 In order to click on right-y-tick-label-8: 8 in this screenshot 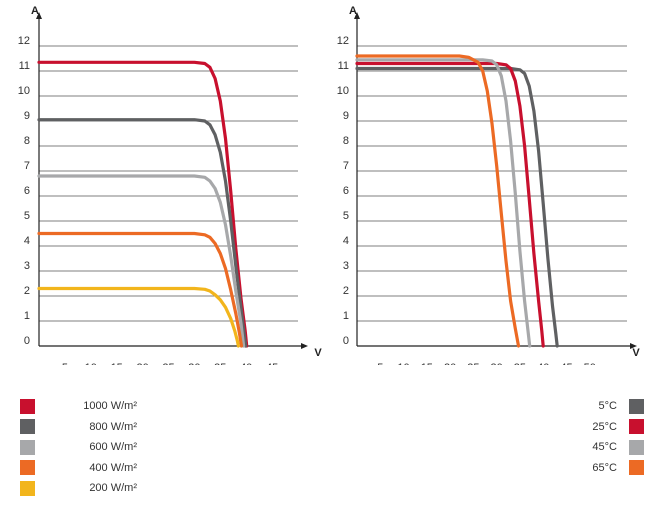, I will do `click(346, 141)`.